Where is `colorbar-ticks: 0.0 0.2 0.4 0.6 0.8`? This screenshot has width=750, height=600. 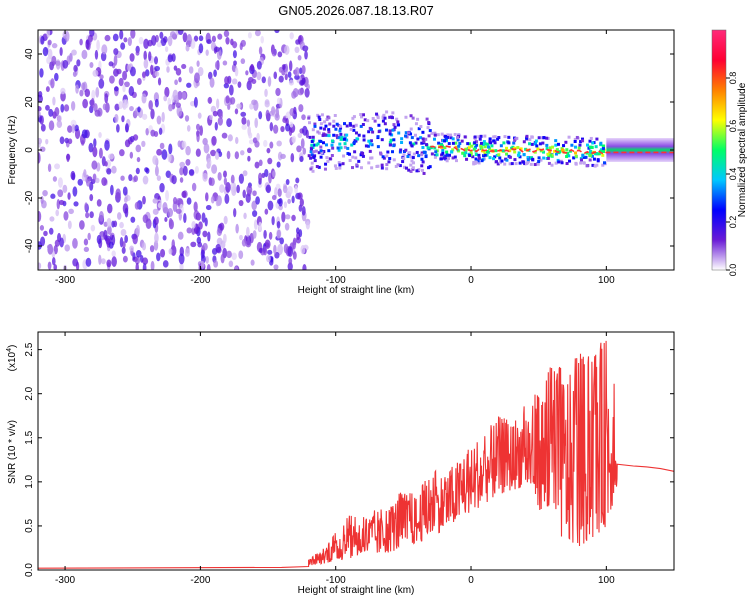 colorbar-ticks: 0.0 0.2 0.4 0.6 0.8 is located at coordinates (732, 174).